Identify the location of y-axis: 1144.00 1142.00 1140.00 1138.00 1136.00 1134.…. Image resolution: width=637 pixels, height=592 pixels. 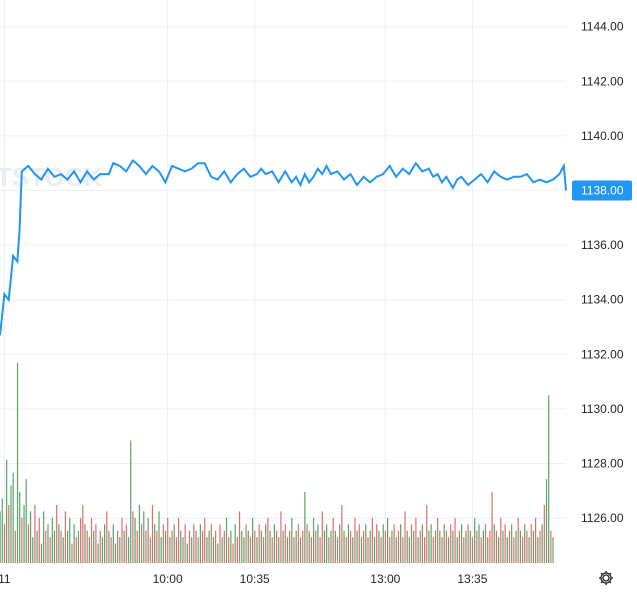
(602, 272).